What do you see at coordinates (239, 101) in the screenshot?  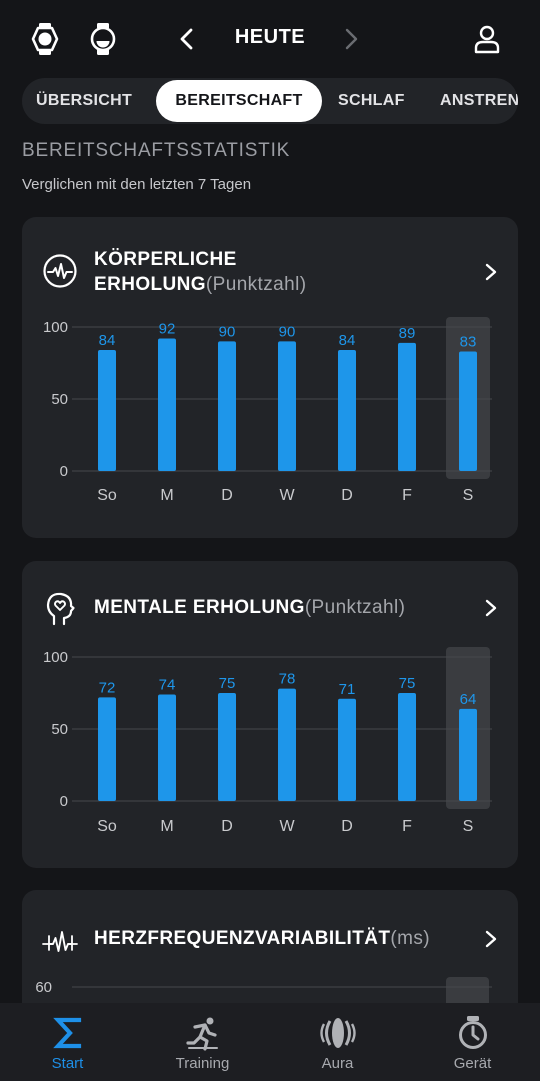 I see `tab-bereitschaft: BEREITSCHAFT` at bounding box center [239, 101].